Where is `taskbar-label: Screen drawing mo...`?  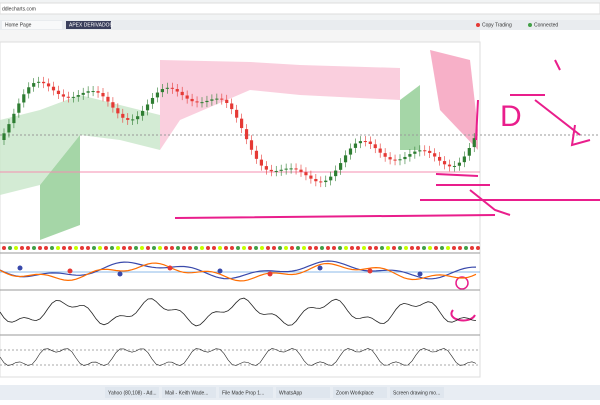 taskbar-label: Screen drawing mo... is located at coordinates (416, 393).